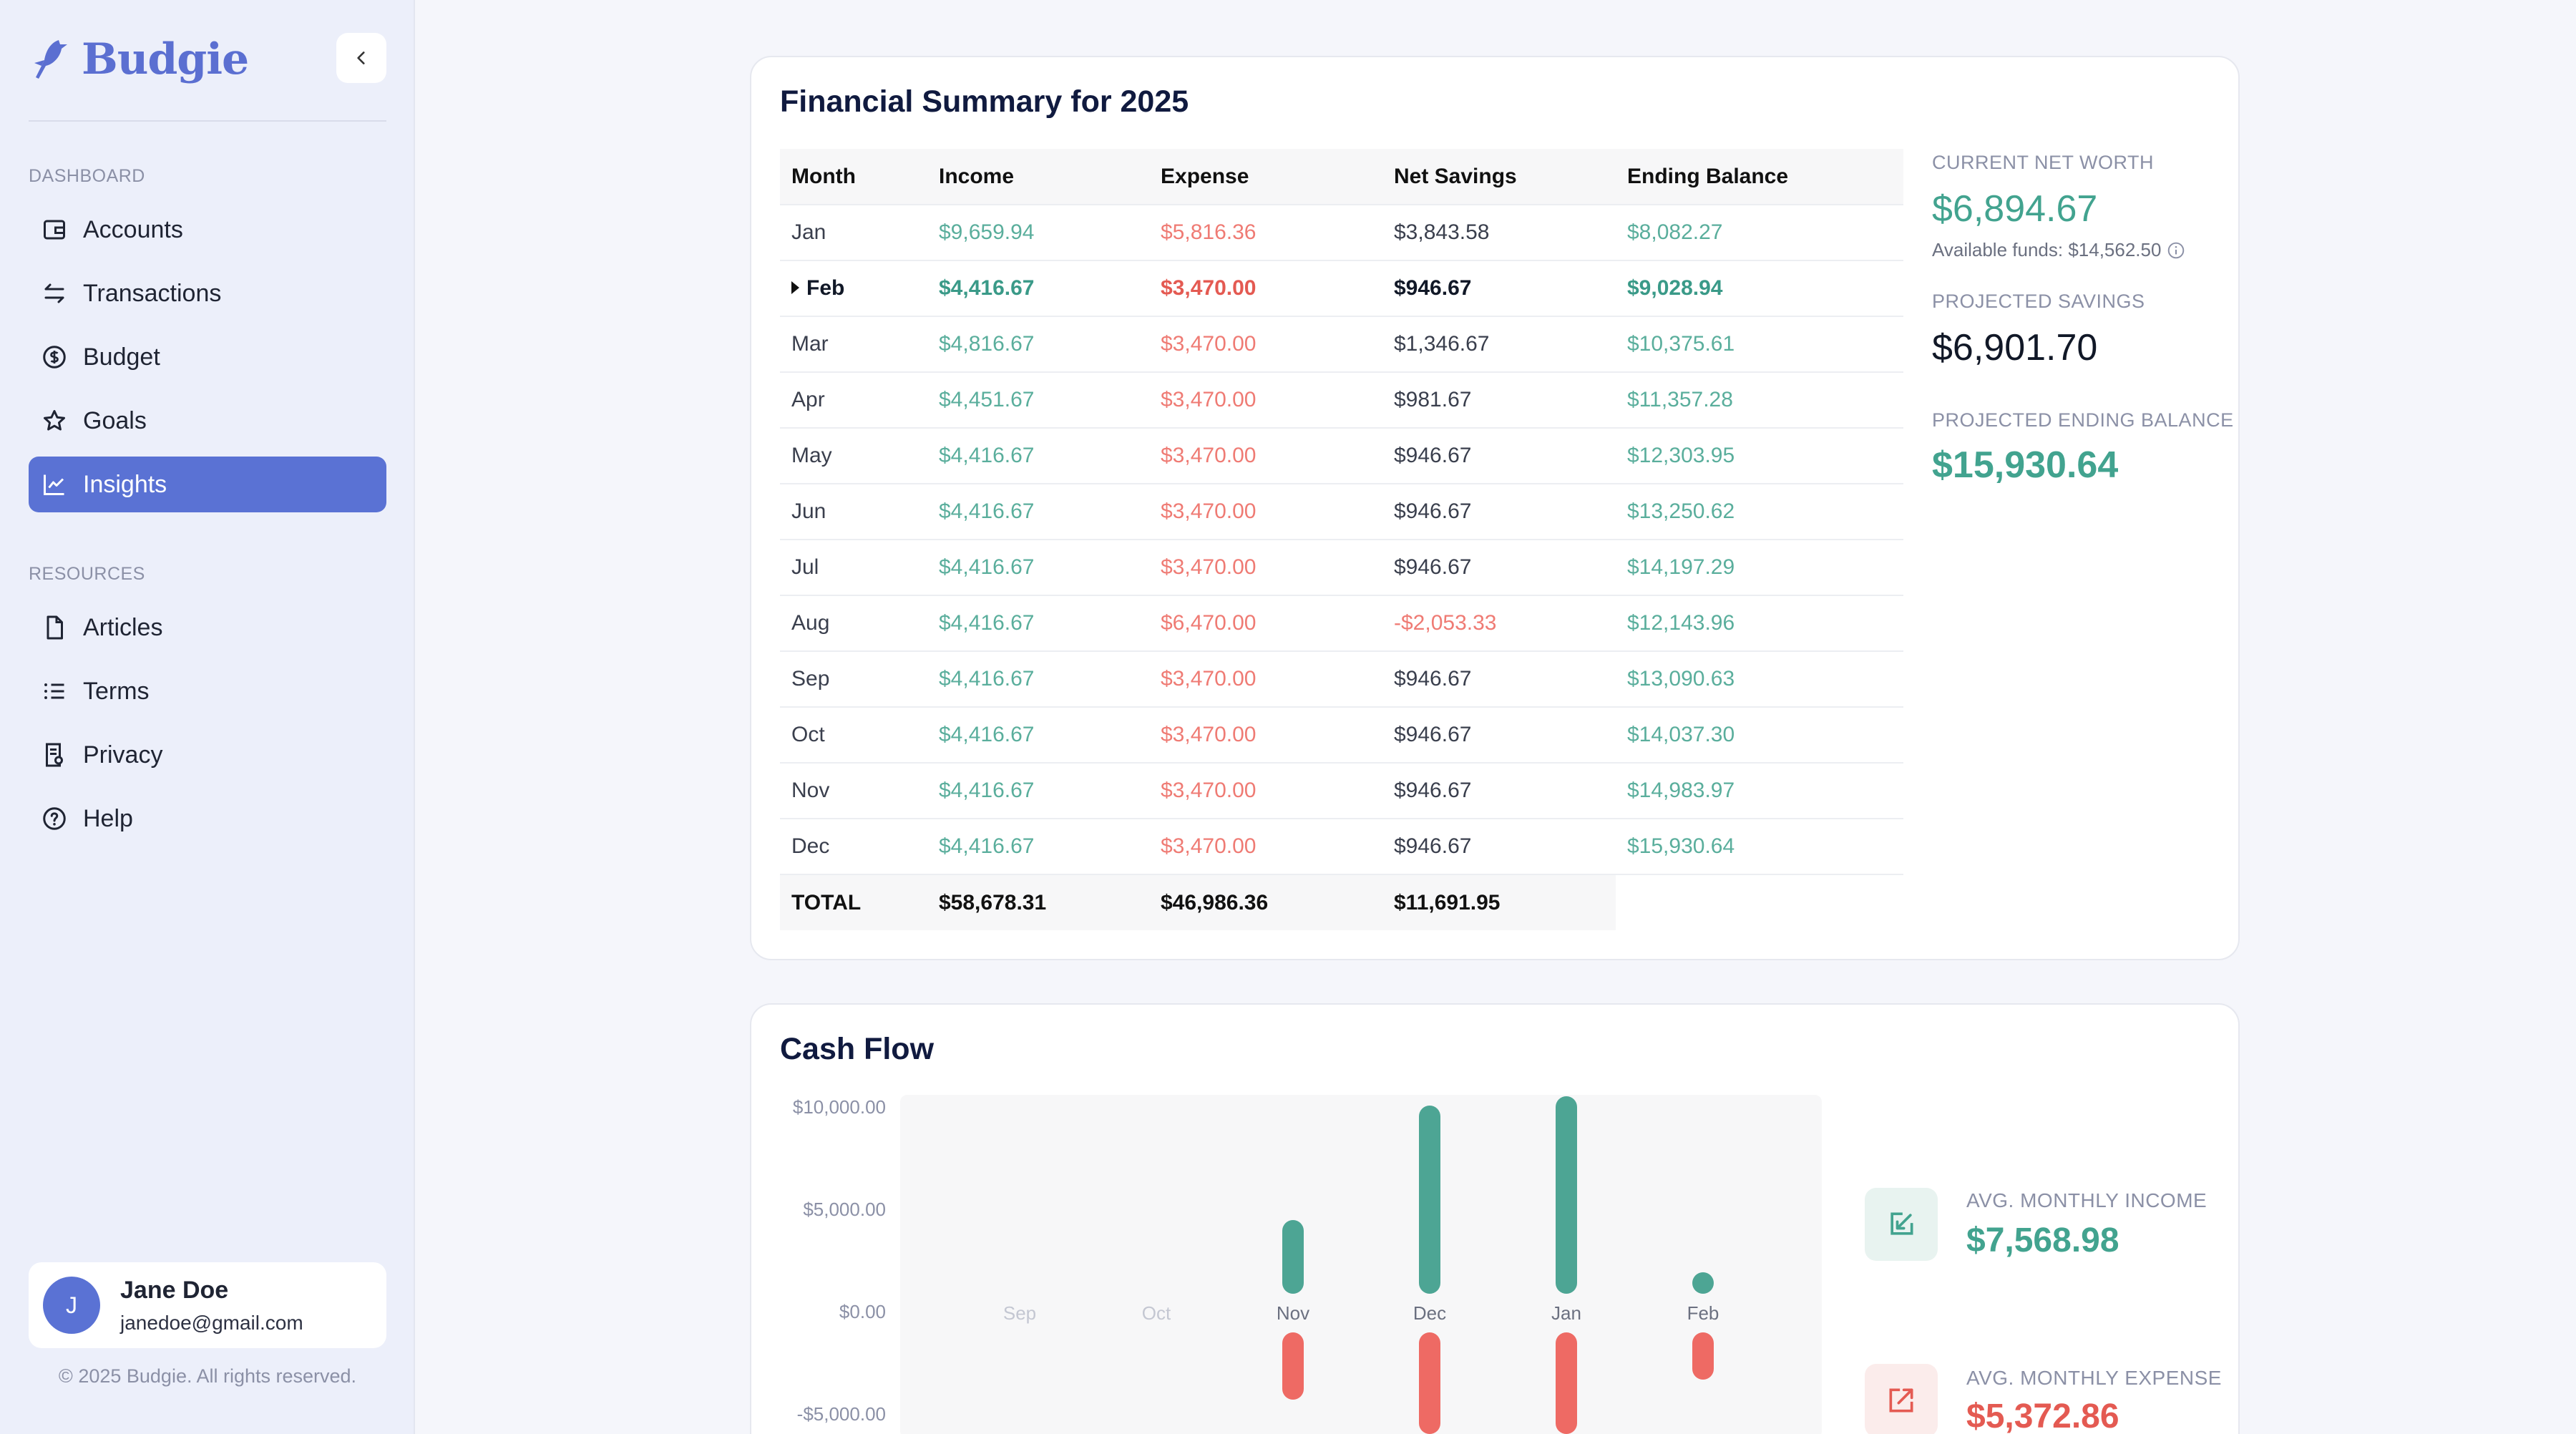 The image size is (2576, 1434). What do you see at coordinates (853, 679) in the screenshot?
I see `month-cell: Sep` at bounding box center [853, 679].